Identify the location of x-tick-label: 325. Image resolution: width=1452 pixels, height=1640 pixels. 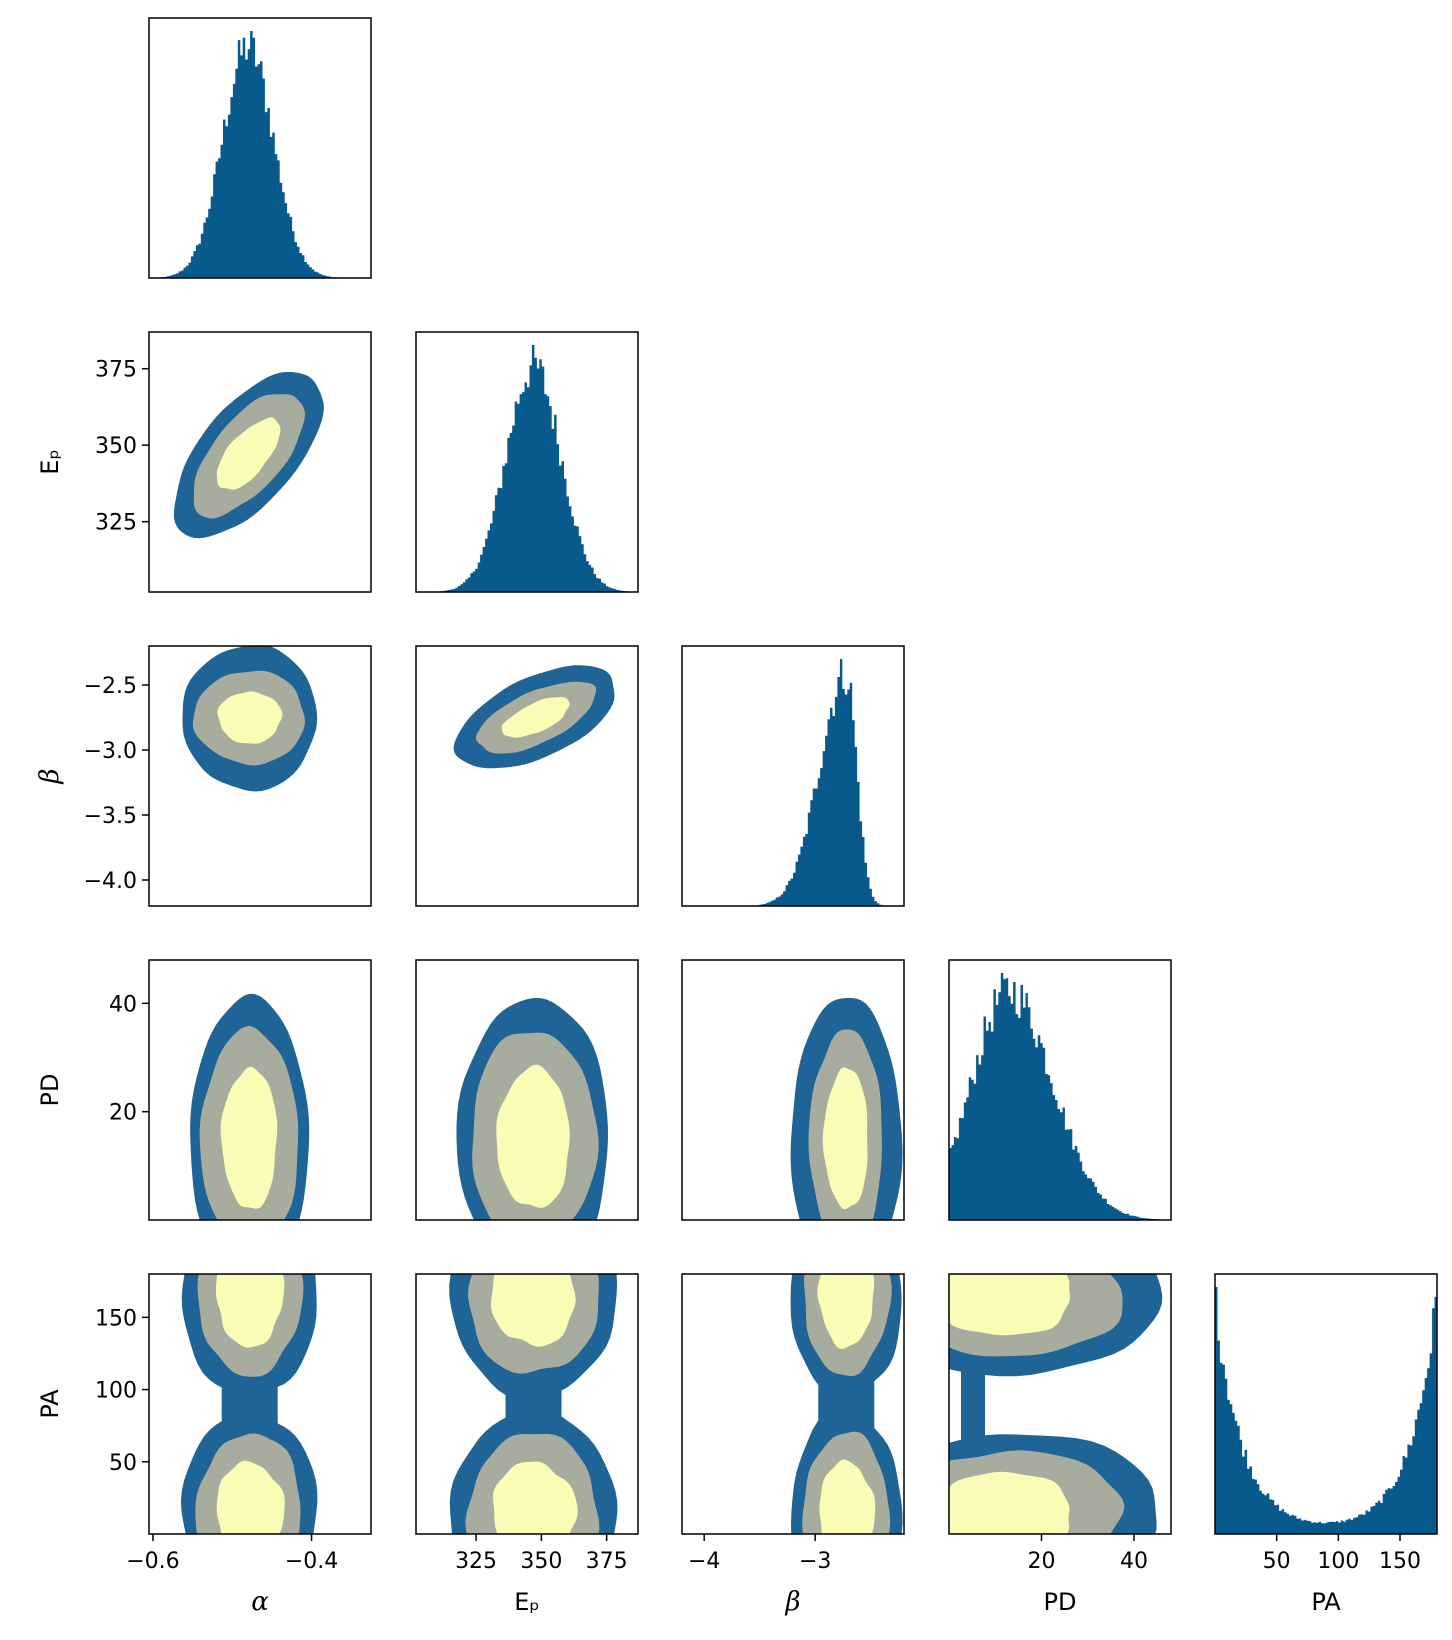
(476, 1561).